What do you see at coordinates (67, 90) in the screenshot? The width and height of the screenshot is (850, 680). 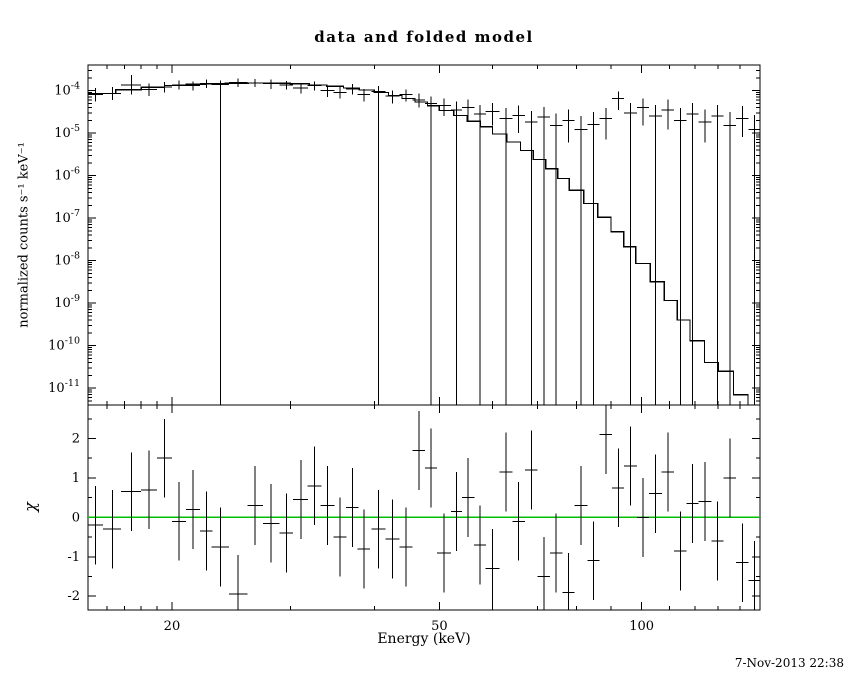 I see `svg-text: 10⁻⁴` at bounding box center [67, 90].